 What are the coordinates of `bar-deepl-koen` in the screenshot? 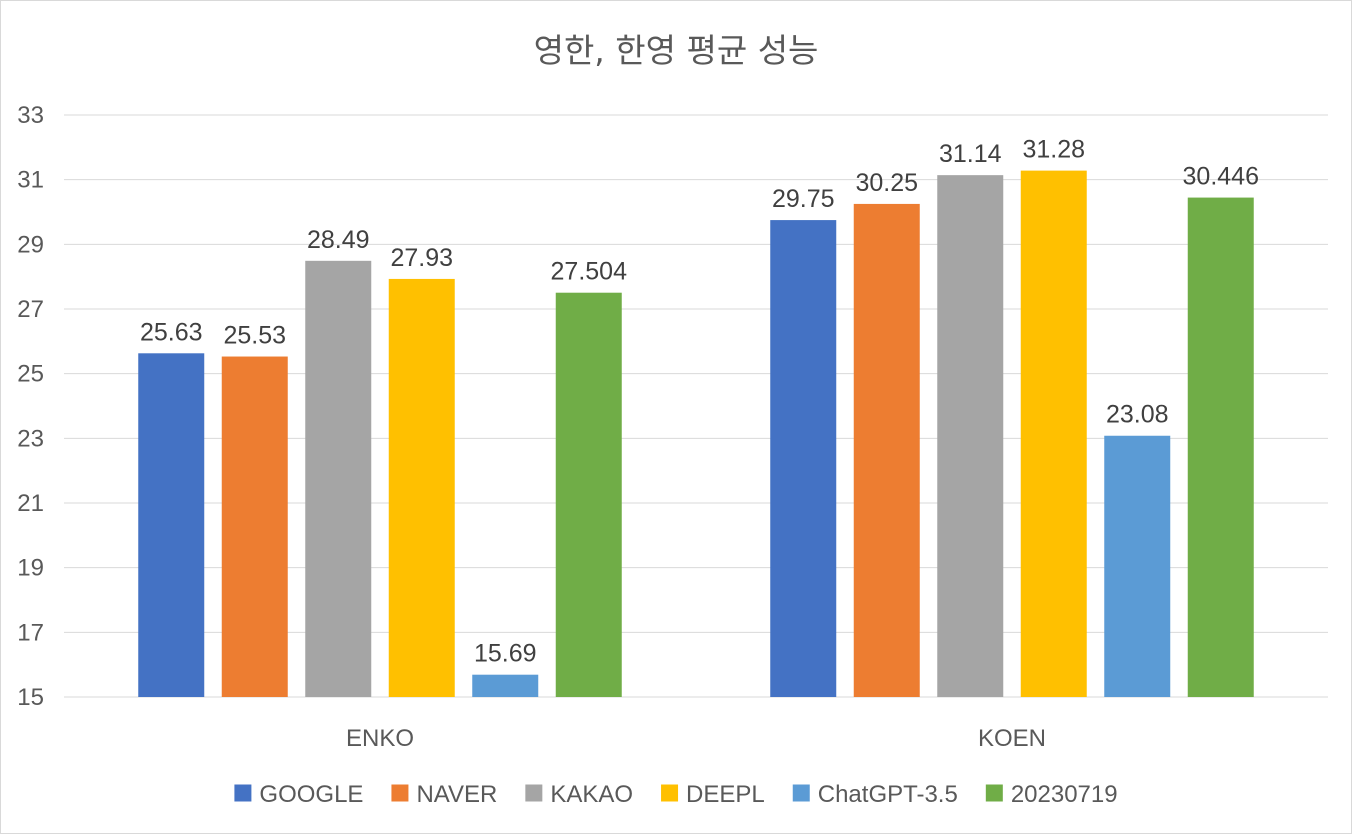 It's located at (1053, 433).